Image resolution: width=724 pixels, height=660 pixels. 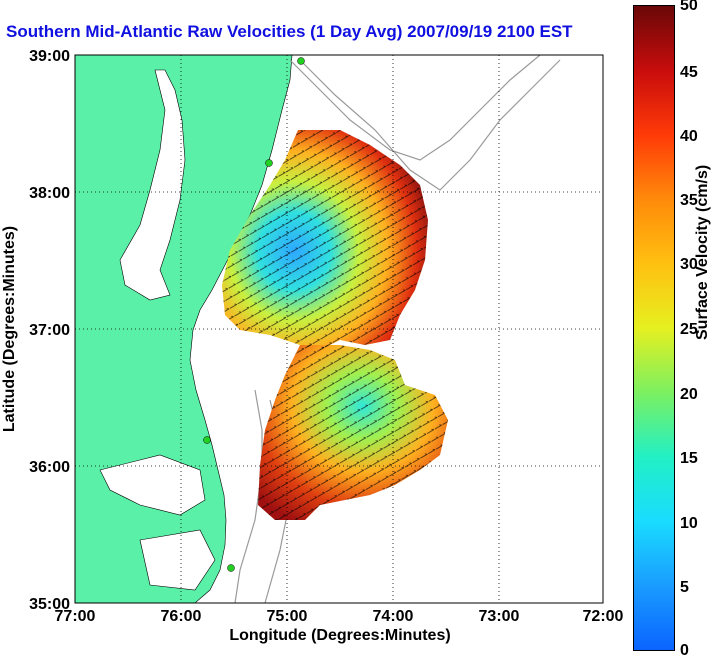 I want to click on albemarle-sound, so click(x=152, y=485).